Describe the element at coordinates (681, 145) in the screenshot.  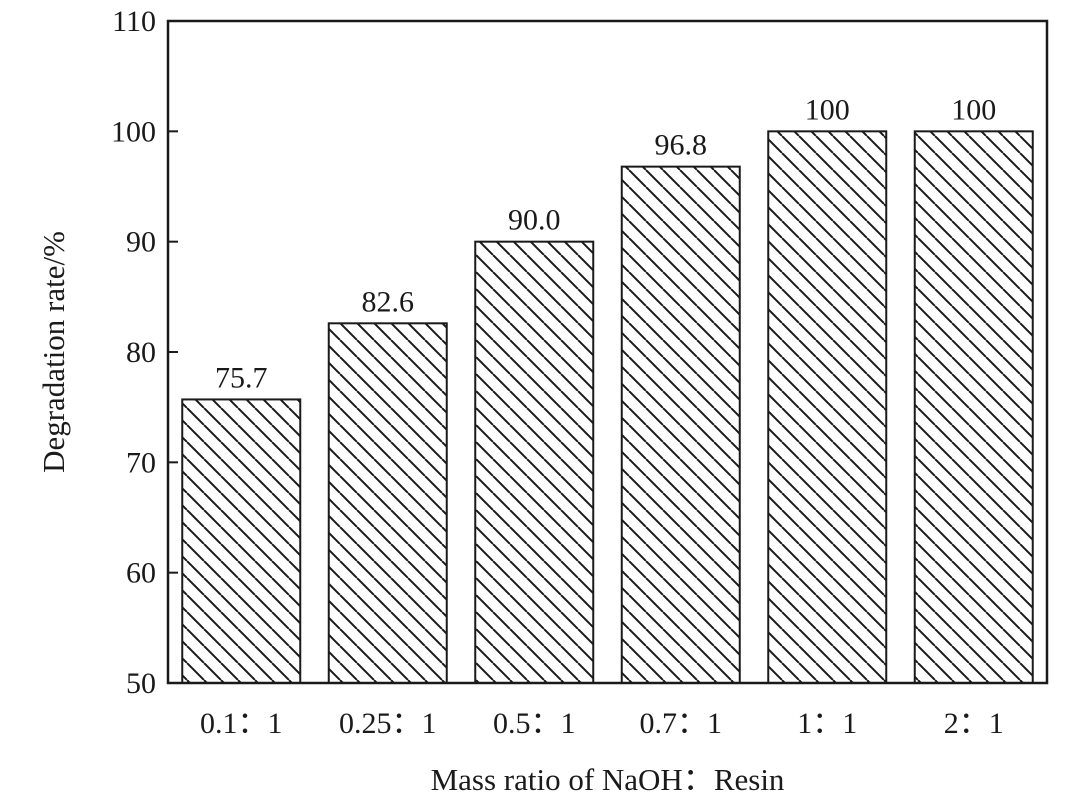
I see `bar-value-label: 96.8` at that location.